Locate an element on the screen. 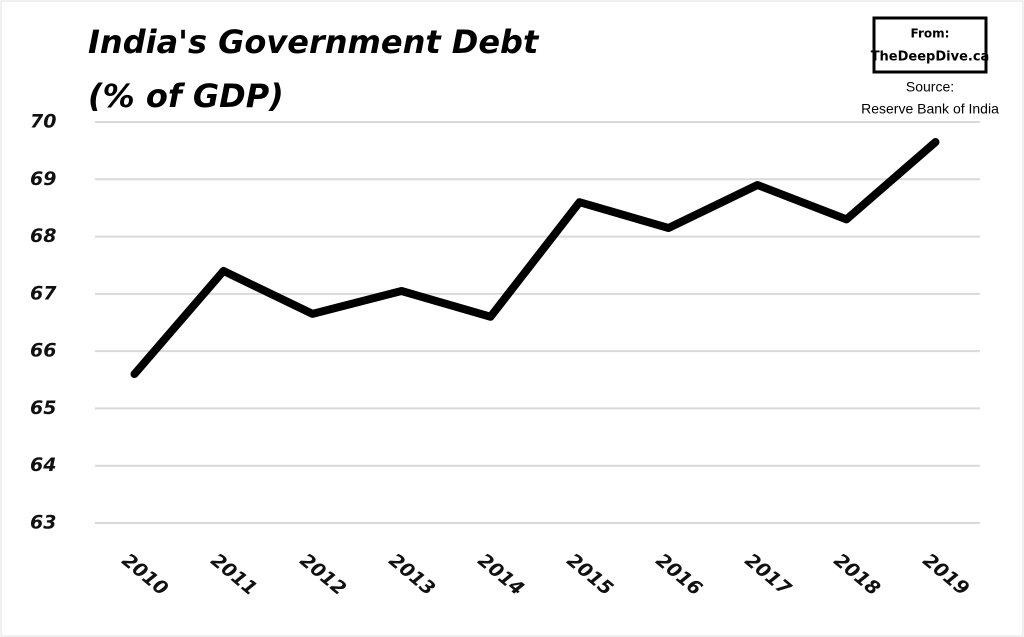 This screenshot has width=1024, height=637. chart-subtitle: (% of GDP) is located at coordinates (186, 96).